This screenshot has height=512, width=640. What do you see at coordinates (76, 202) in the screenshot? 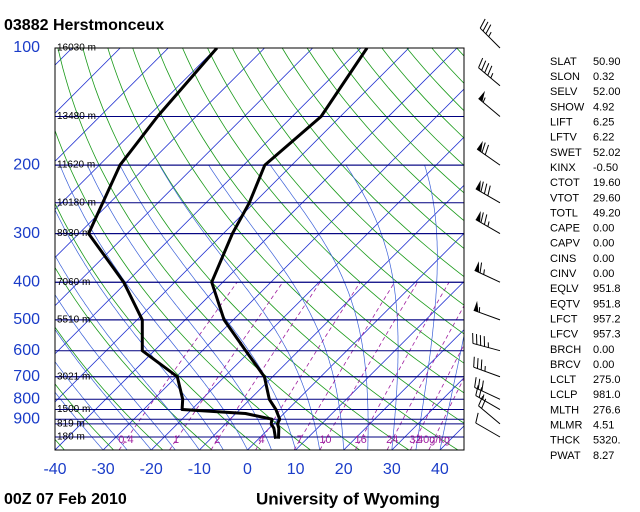
I see `height-label: 10180 m` at bounding box center [76, 202].